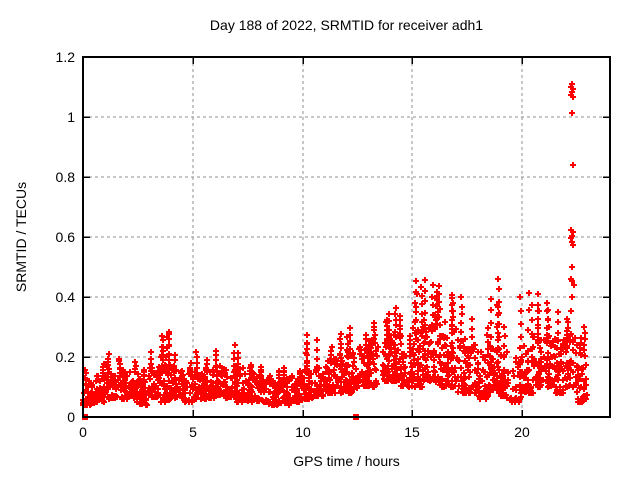 Image resolution: width=640 pixels, height=480 pixels. Describe the element at coordinates (66, 357) in the screenshot. I see `y-tick-label: 0.2` at that location.